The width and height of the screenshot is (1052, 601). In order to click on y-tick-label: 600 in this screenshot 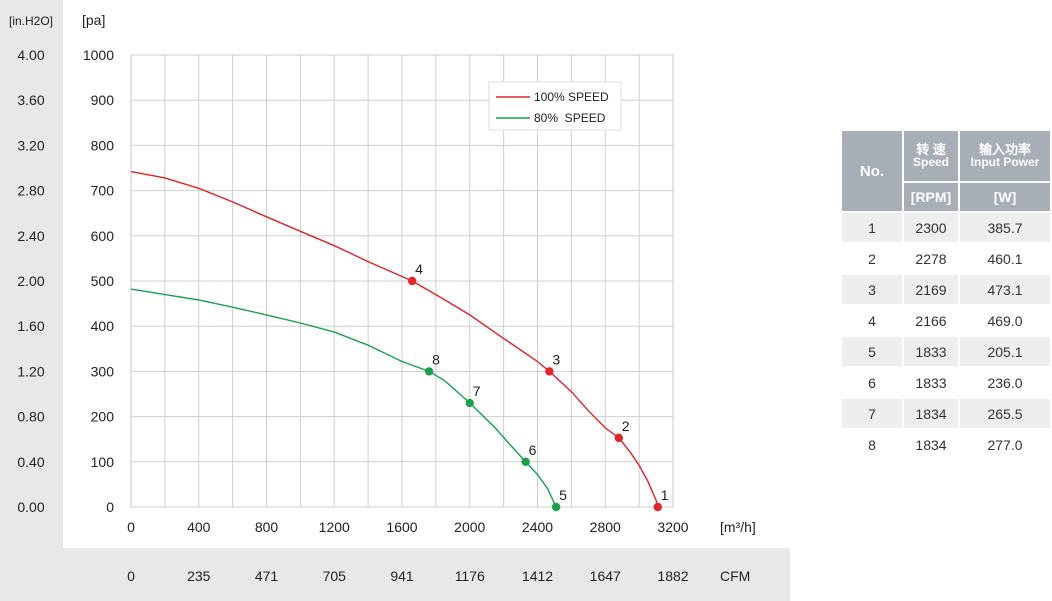, I will do `click(103, 236)`.